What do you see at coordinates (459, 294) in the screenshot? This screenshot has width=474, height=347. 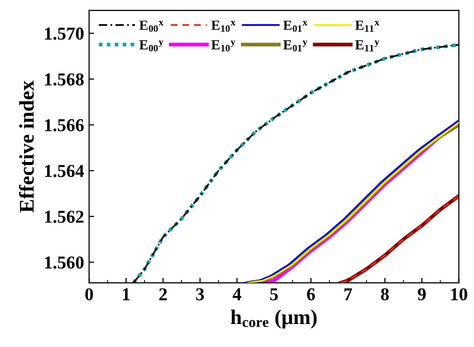 I see `x-tick-label: 10` at bounding box center [459, 294].